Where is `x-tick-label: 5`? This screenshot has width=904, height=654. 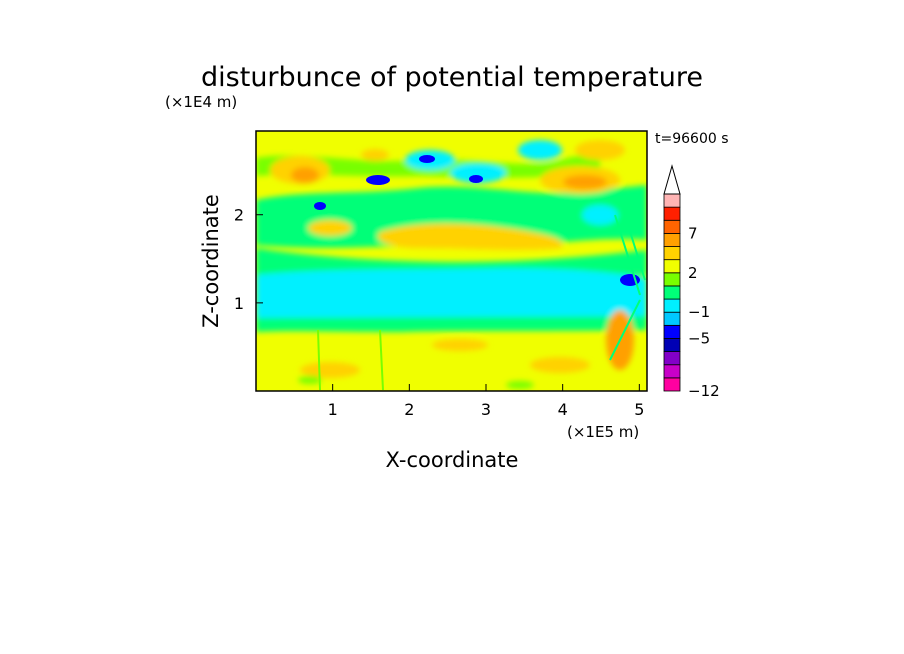 x-tick-label: 5 is located at coordinates (639, 409).